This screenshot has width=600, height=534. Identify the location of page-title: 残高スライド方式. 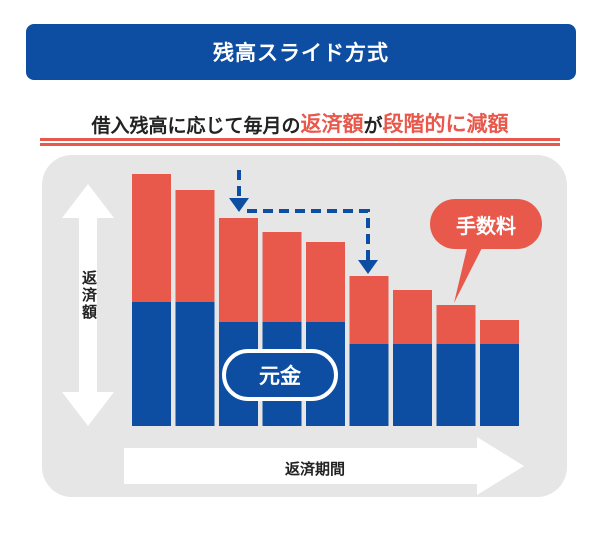
(301, 53).